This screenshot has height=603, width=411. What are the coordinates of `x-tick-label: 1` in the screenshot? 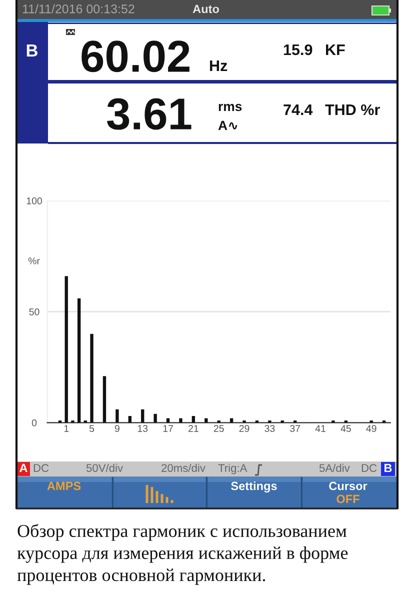 It's located at (66, 428).